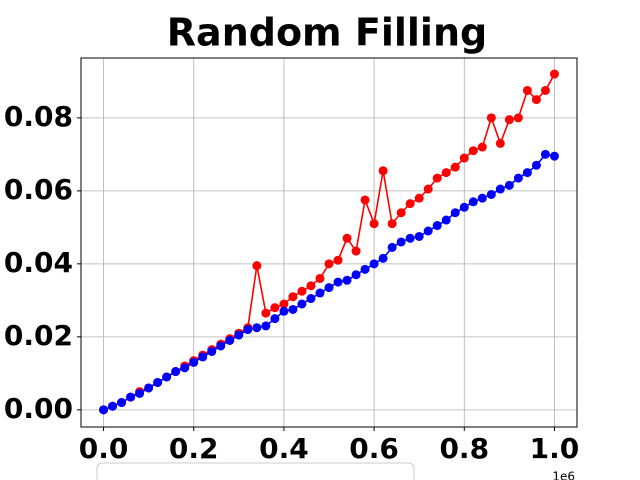 This screenshot has width=640, height=480. I want to click on x-tick-label: 0.0, so click(104, 448).